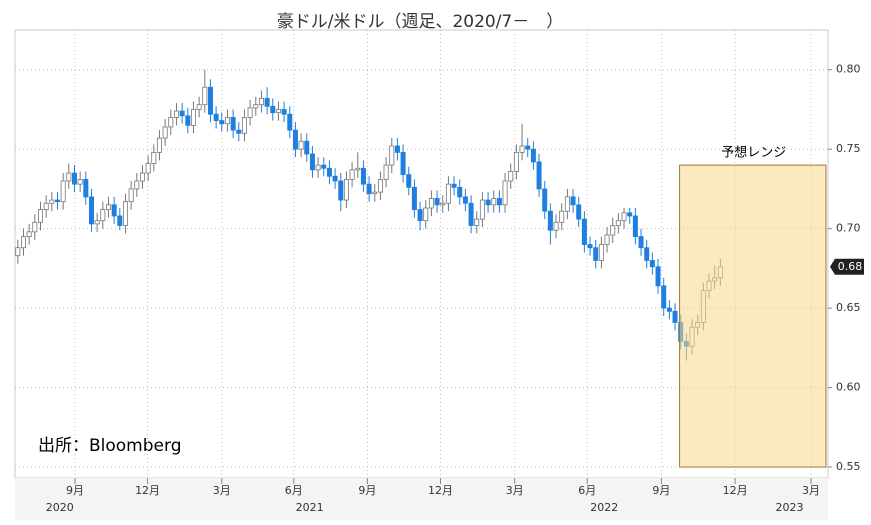 This screenshot has width=871, height=525. I want to click on x-axis-band, so click(421, 499).